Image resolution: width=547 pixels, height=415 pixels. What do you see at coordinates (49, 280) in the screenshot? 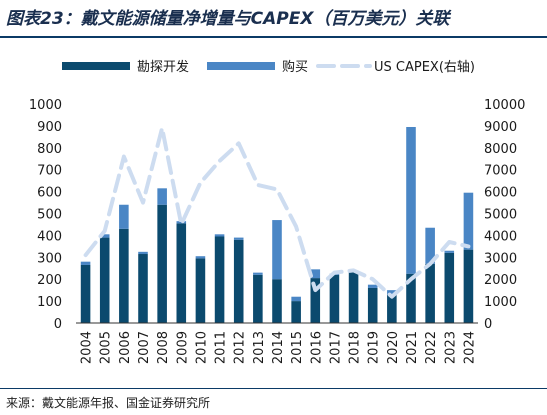
I see `y-tick-label-left: 200` at bounding box center [49, 280].